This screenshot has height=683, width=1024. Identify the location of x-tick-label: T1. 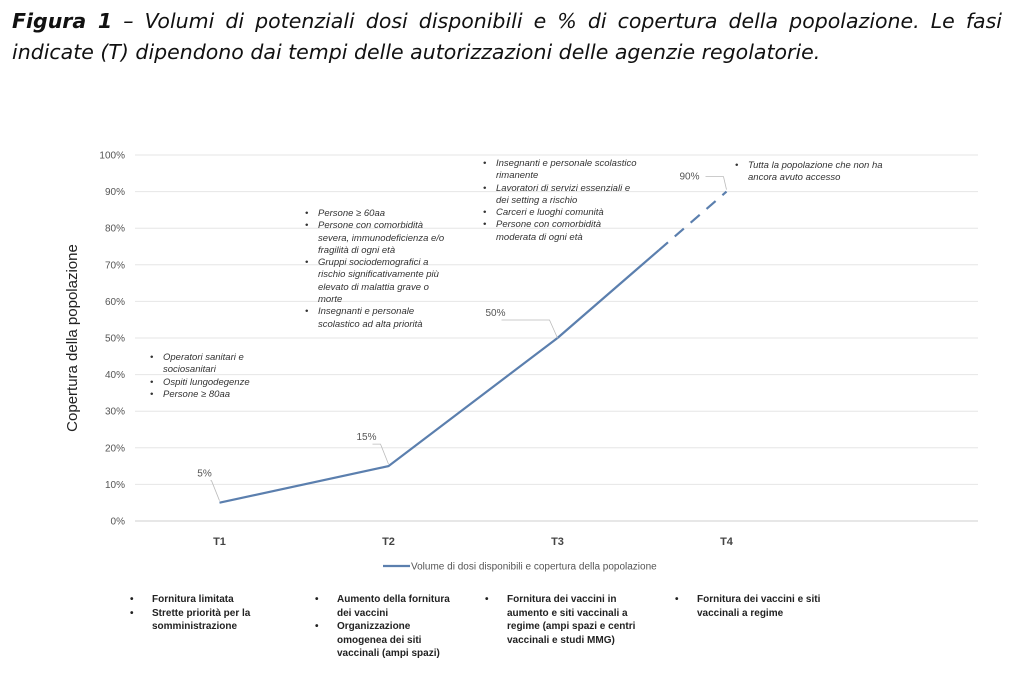
(219, 542).